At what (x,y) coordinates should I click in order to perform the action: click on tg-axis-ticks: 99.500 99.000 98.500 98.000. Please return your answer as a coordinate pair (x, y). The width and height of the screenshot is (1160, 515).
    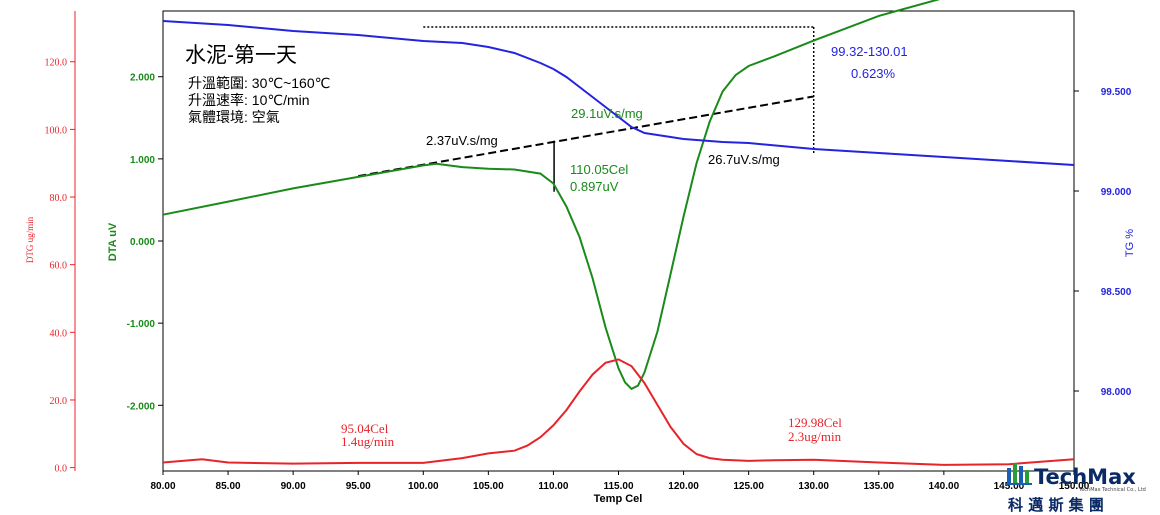
    Looking at the image, I should click on (1103, 242).